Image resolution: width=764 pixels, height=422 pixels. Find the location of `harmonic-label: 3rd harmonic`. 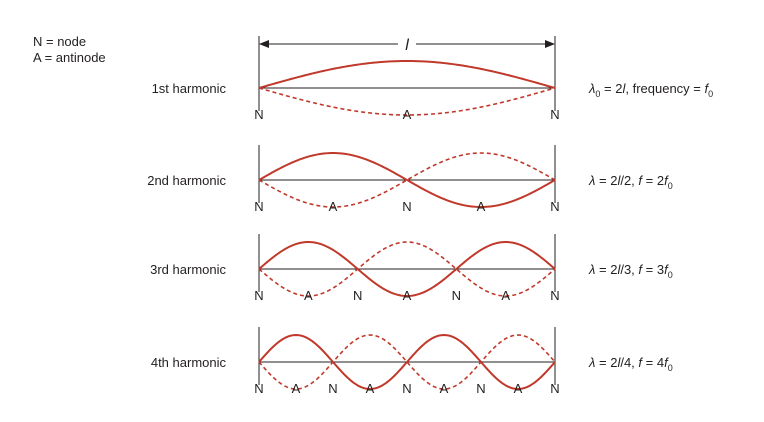

harmonic-label: 3rd harmonic is located at coordinates (188, 269).